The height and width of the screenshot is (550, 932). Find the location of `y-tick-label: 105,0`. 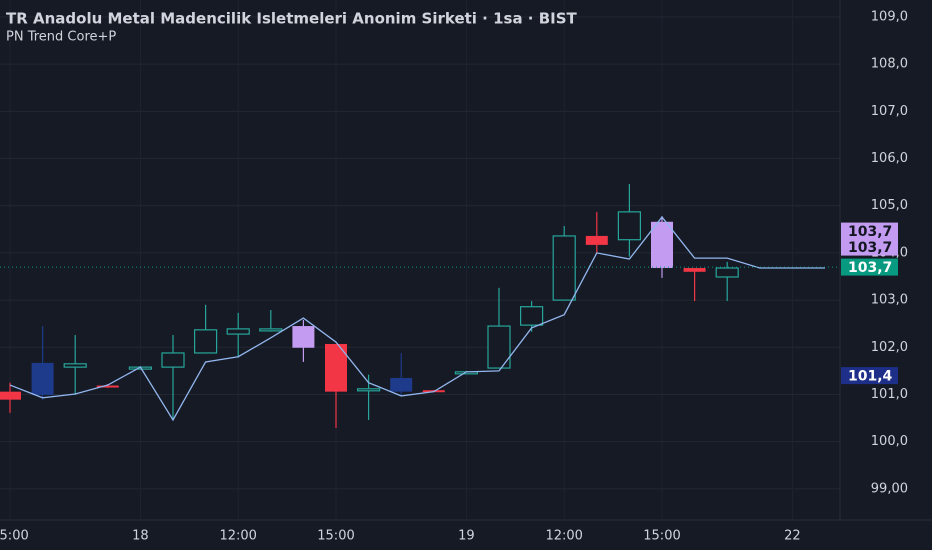

y-tick-label: 105,0 is located at coordinates (889, 205).